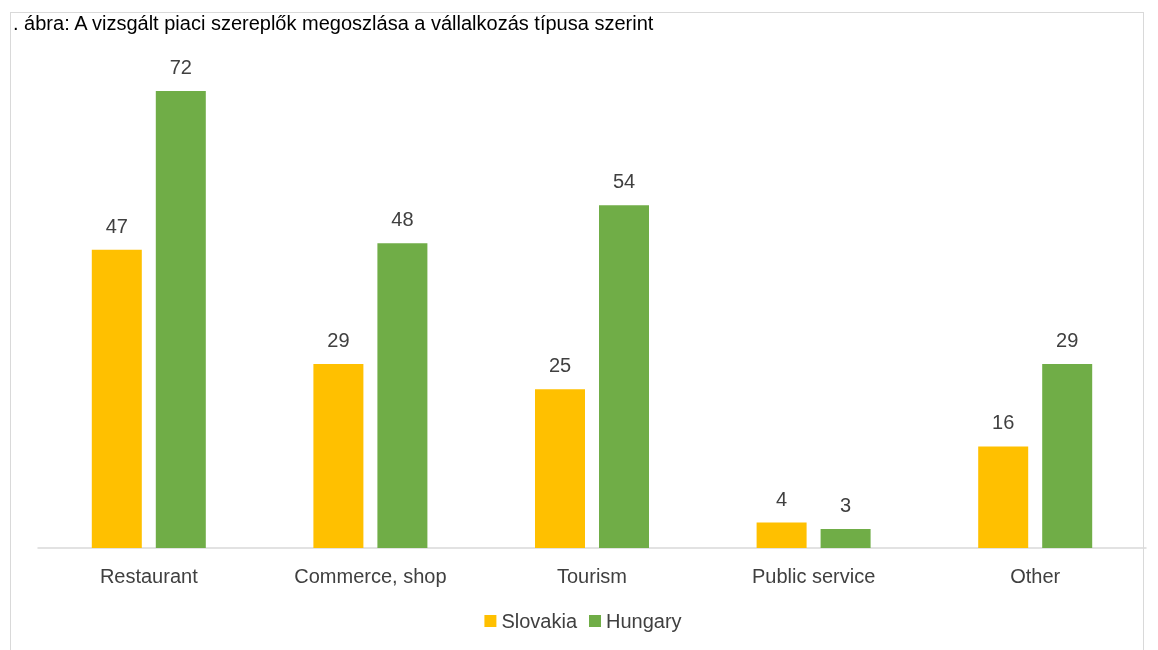 Image resolution: width=1158 pixels, height=650 pixels. What do you see at coordinates (1003, 422) in the screenshot?
I see `data-label: 16` at bounding box center [1003, 422].